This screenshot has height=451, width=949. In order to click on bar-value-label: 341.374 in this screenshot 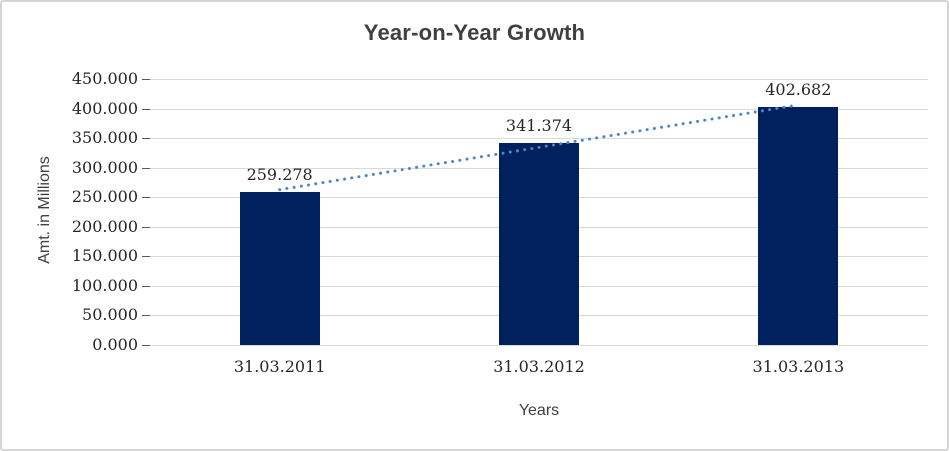, I will do `click(539, 126)`.